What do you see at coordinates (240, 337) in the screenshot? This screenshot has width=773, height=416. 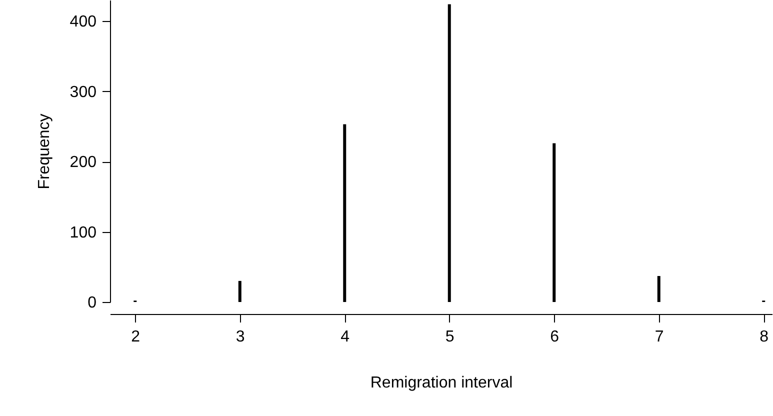 I see `x-tick-label: 3` at bounding box center [240, 337].